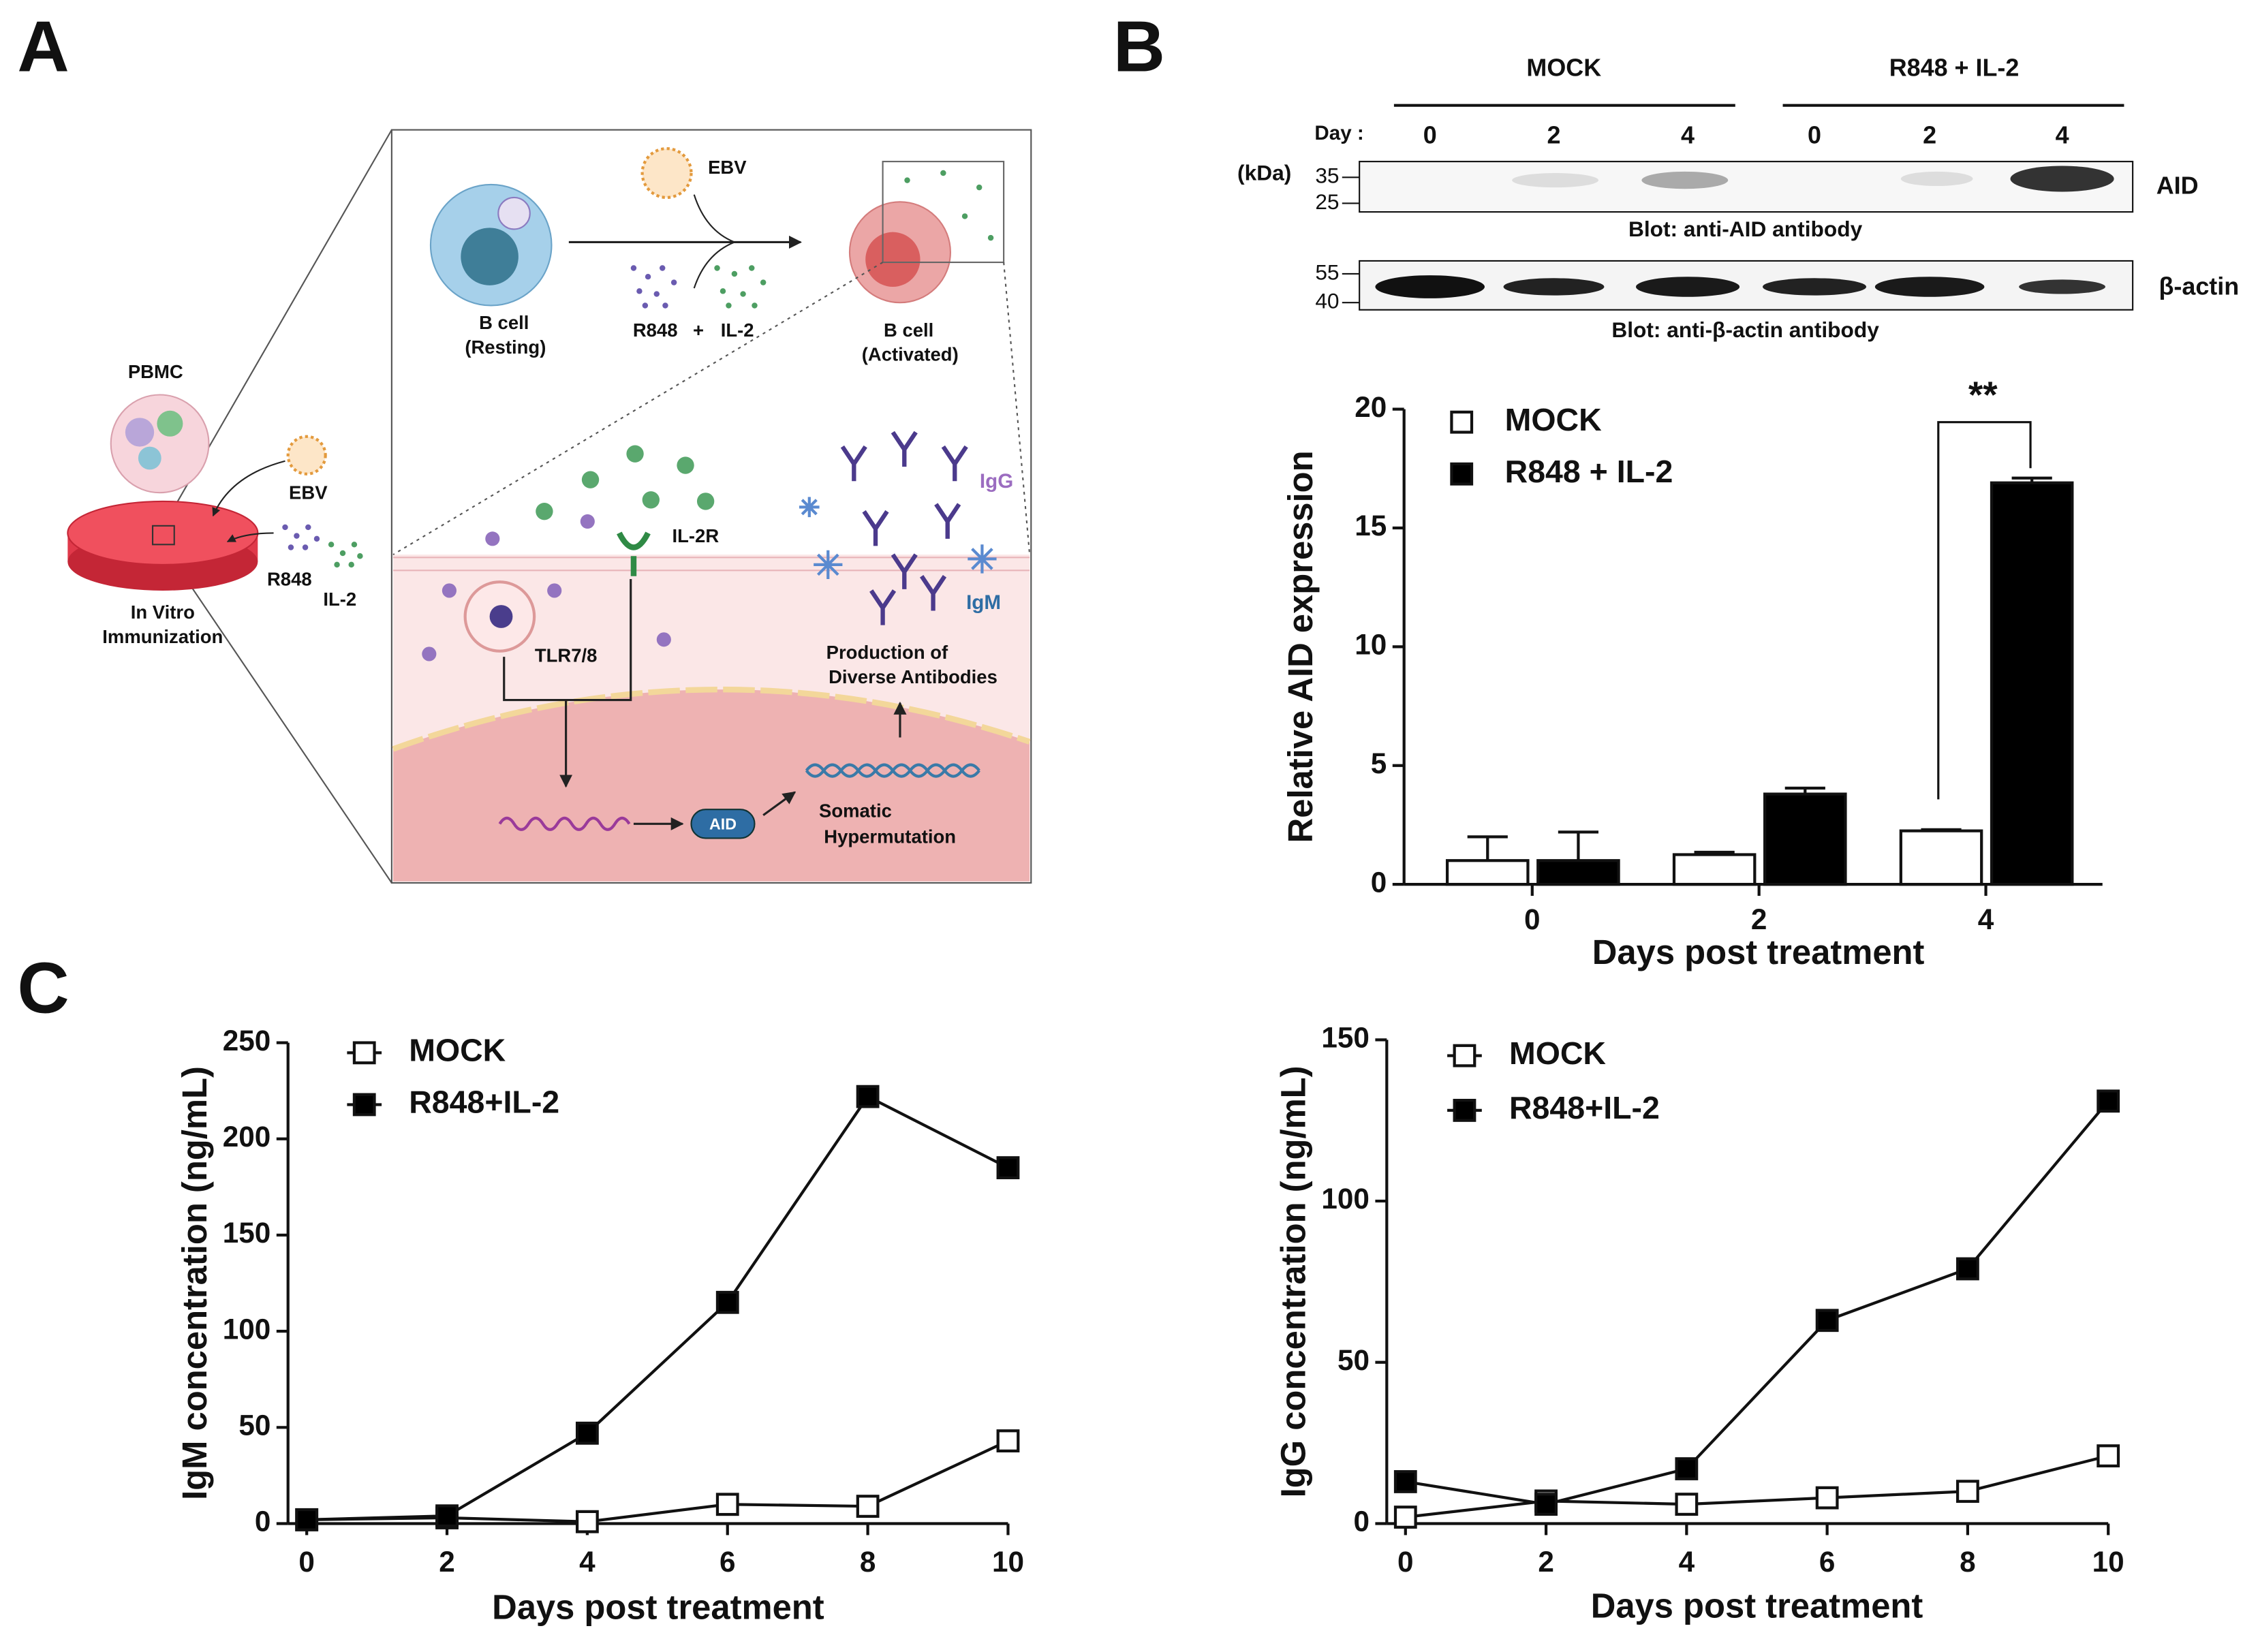 This screenshot has width=2258, height=1652. Describe the element at coordinates (1353, 1360) in the screenshot. I see `y-tick-label: 50` at that location.